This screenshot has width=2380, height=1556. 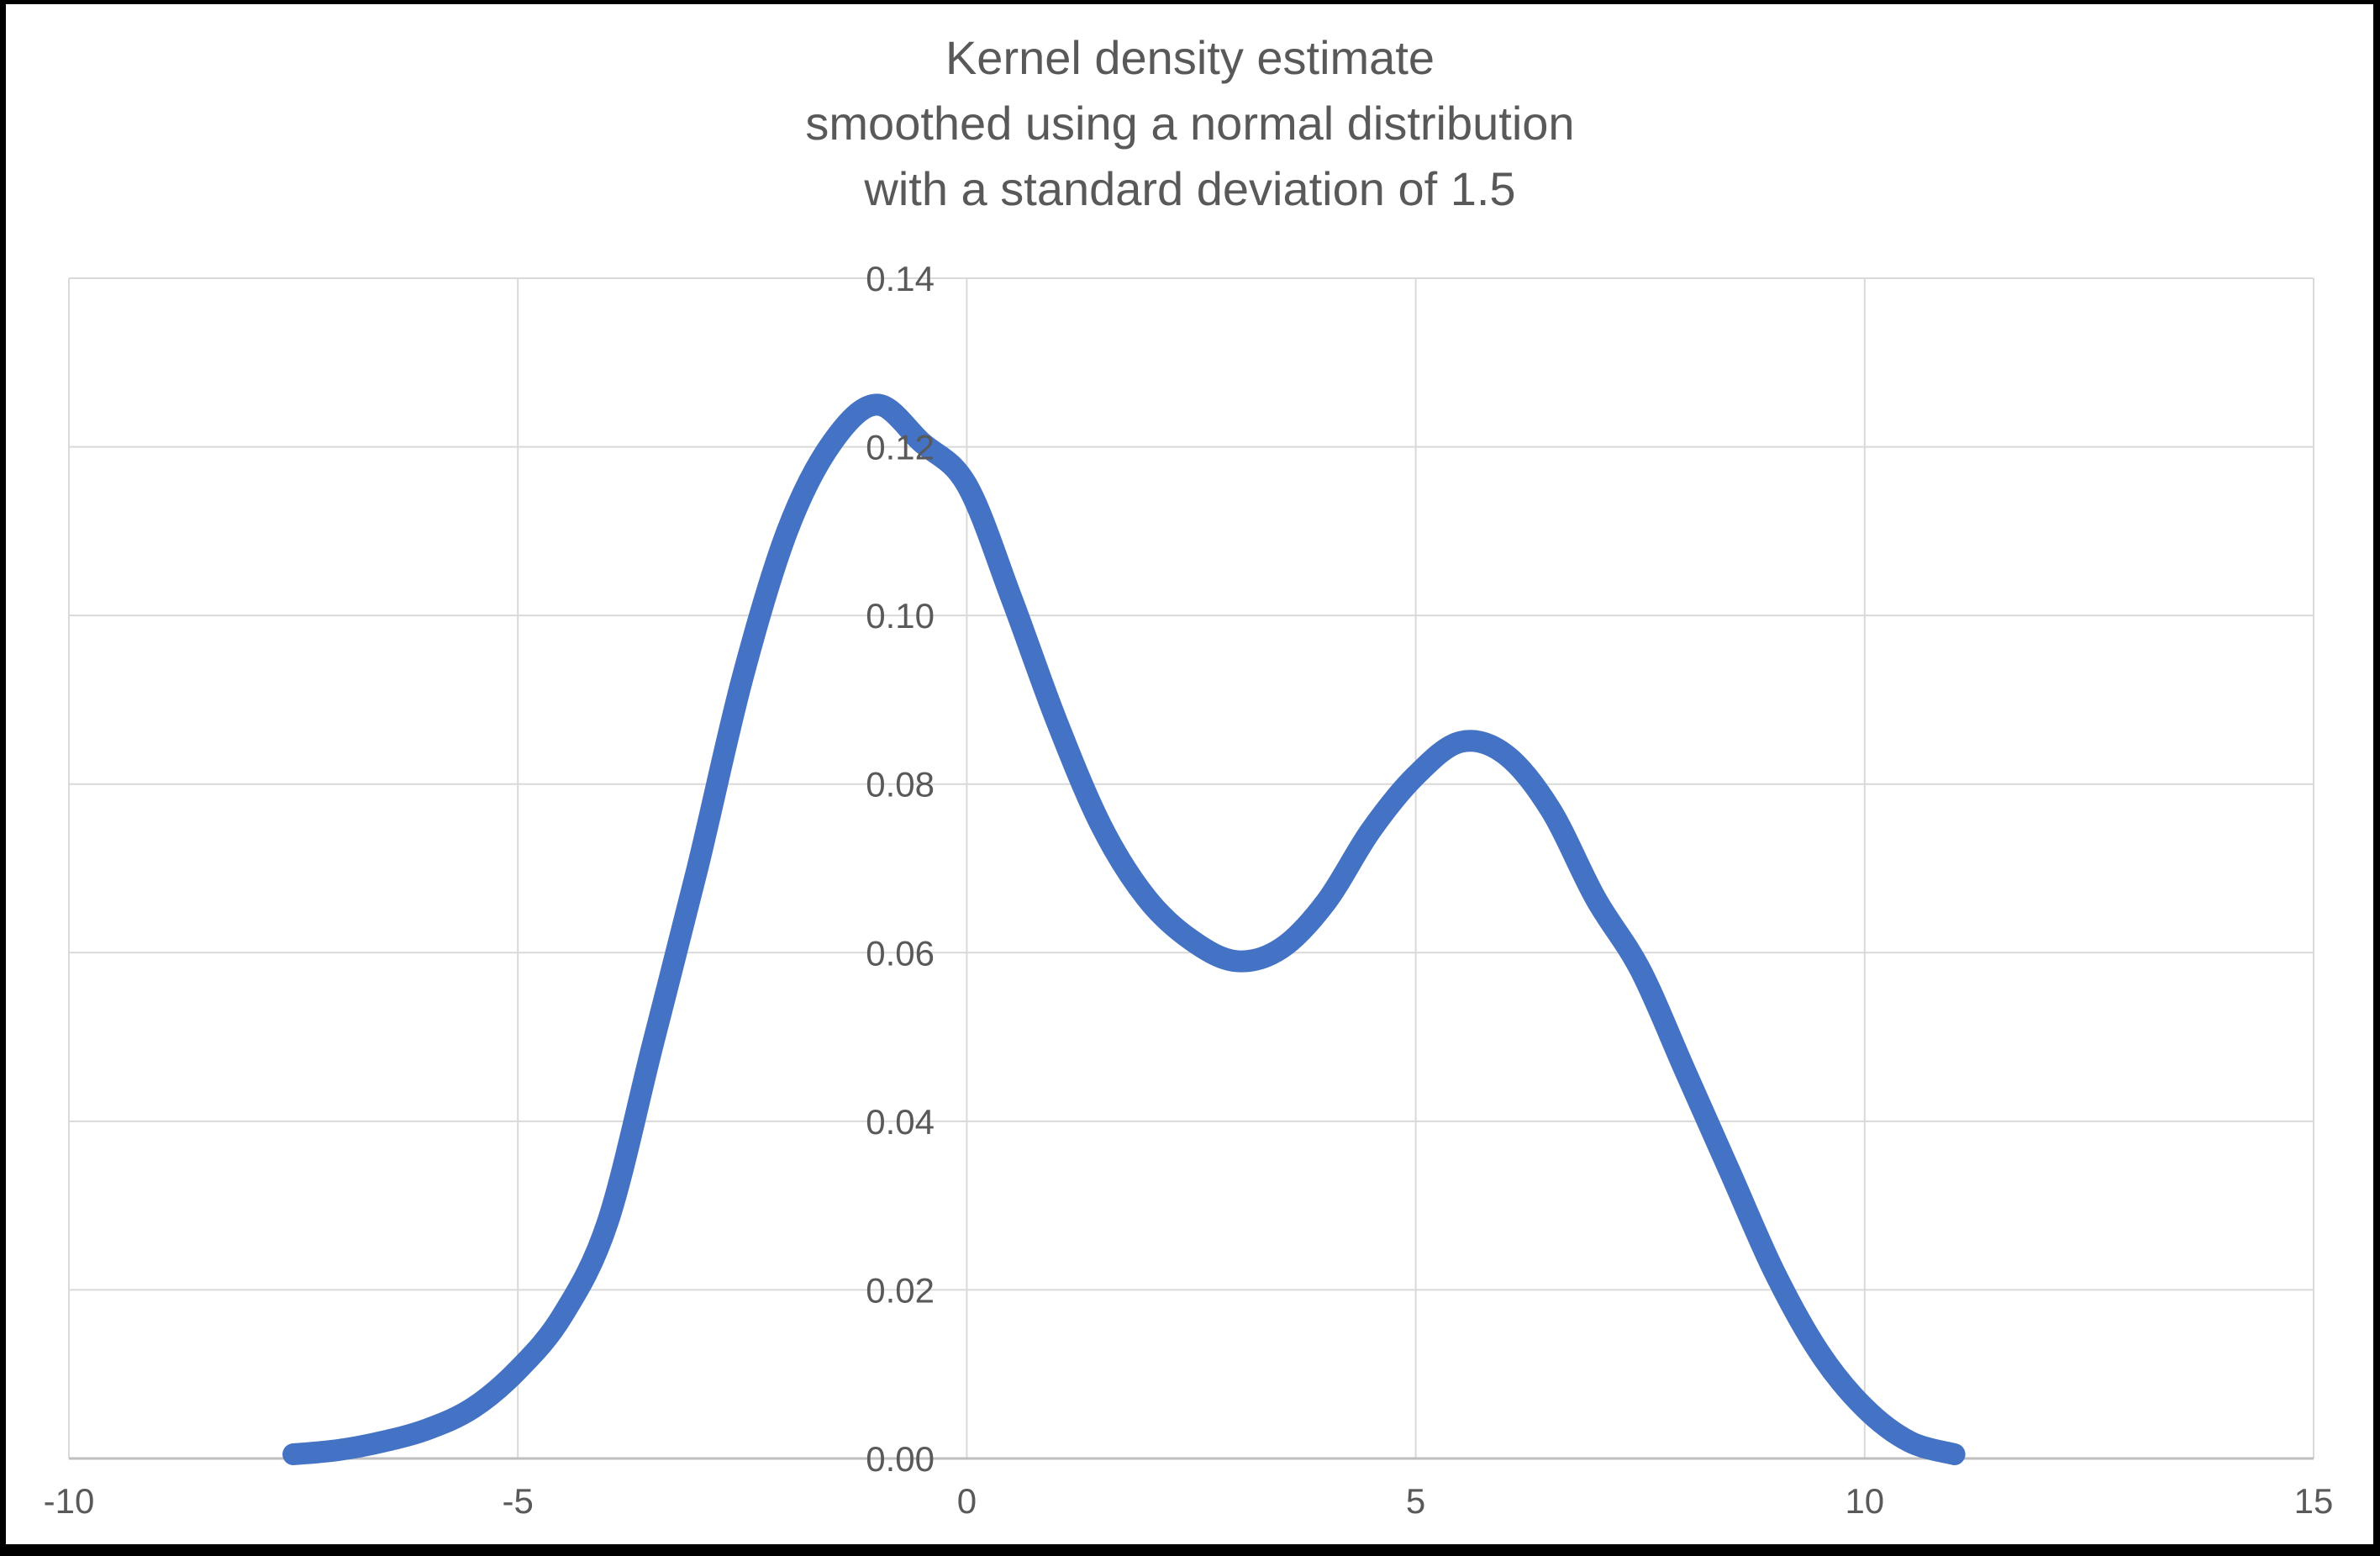 I want to click on y-tick-label: 0.04, so click(x=901, y=1122).